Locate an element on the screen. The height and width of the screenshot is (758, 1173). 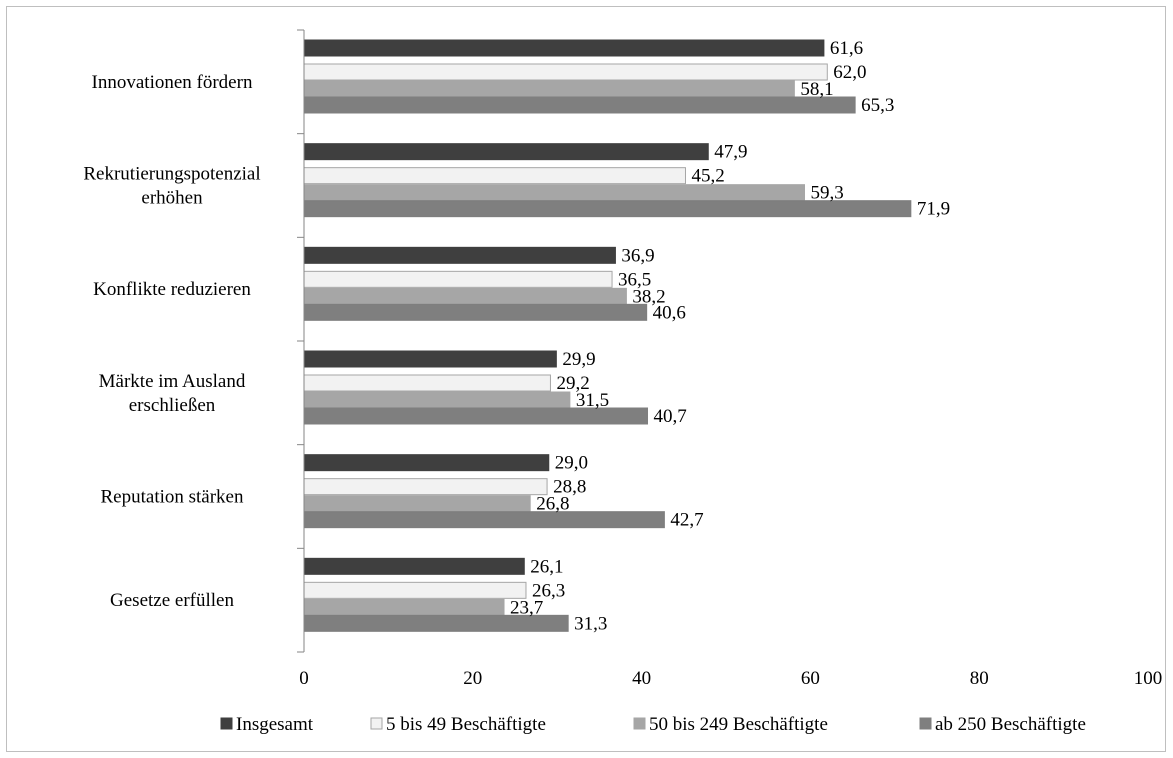
category-label-line: Konflikte reduzieren is located at coordinates (172, 289).